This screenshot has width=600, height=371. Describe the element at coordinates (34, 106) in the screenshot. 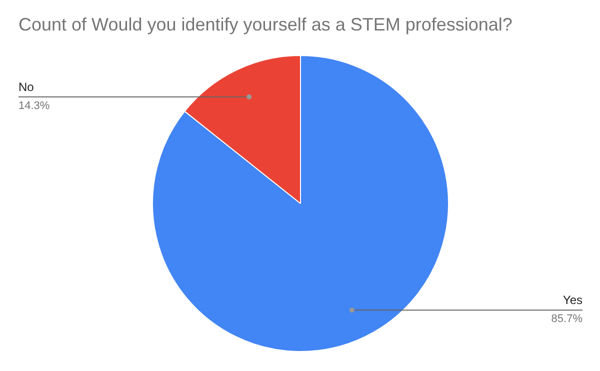

I see `data-label: 14.3%` at that location.